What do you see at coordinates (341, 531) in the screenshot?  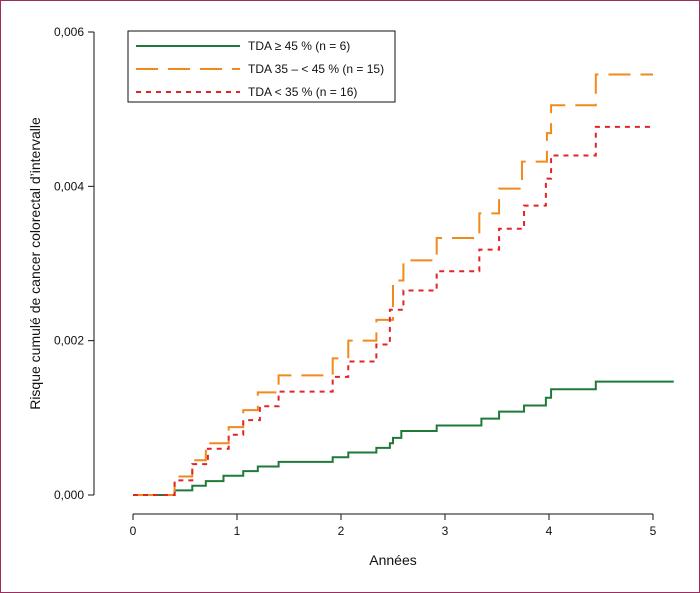 I see `x-tick-label: 2` at bounding box center [341, 531].